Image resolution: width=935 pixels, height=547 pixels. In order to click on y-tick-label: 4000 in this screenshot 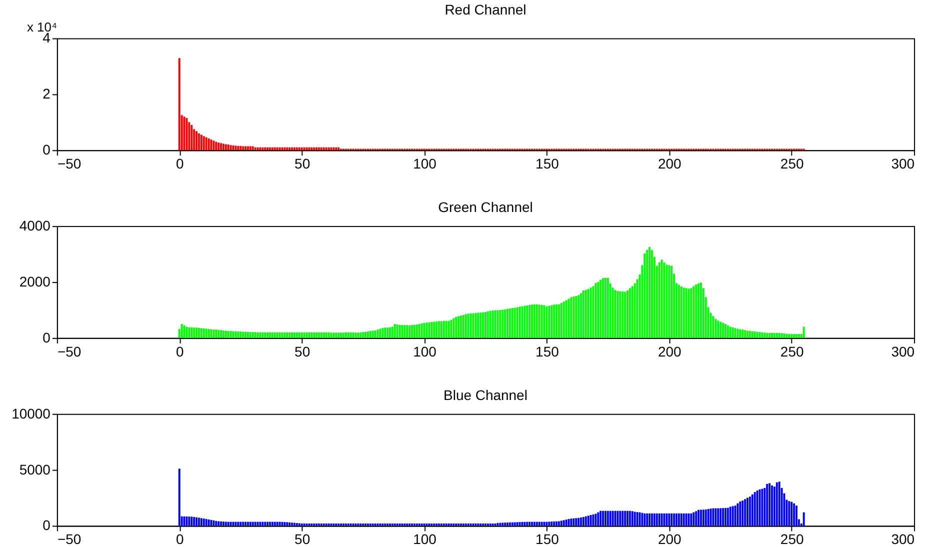, I will do `click(35, 226)`.